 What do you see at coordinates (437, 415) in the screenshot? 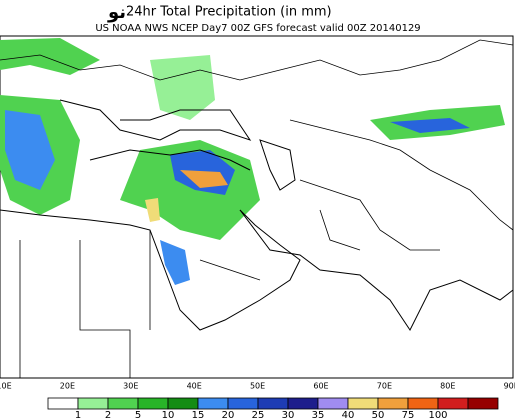
I see `legend-label: 100` at bounding box center [437, 415].